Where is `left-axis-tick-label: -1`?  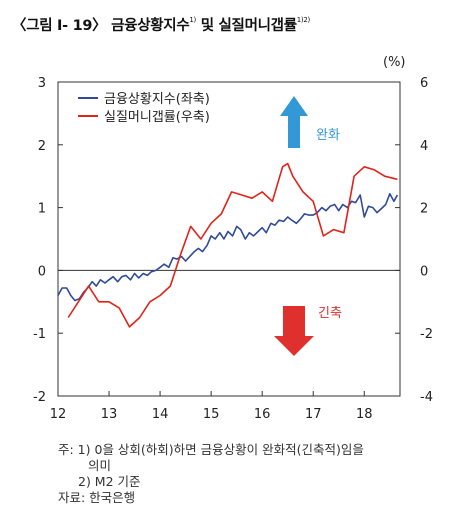 left-axis-tick-label: -1 is located at coordinates (39, 334).